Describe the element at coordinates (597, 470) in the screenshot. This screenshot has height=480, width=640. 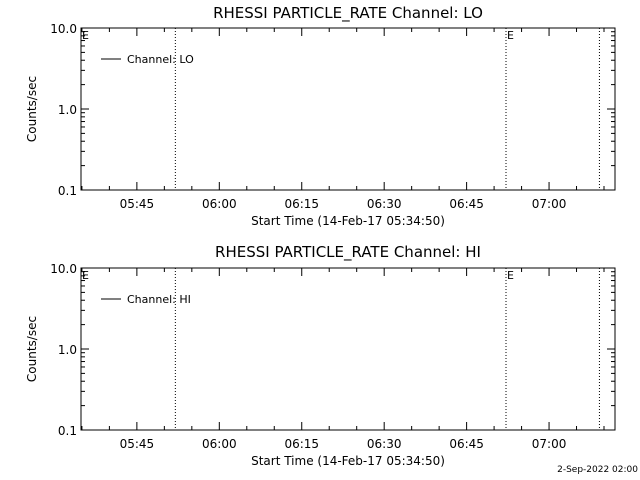
I see `footer-timestamp: 2-Sep-2022 02:00` at that location.